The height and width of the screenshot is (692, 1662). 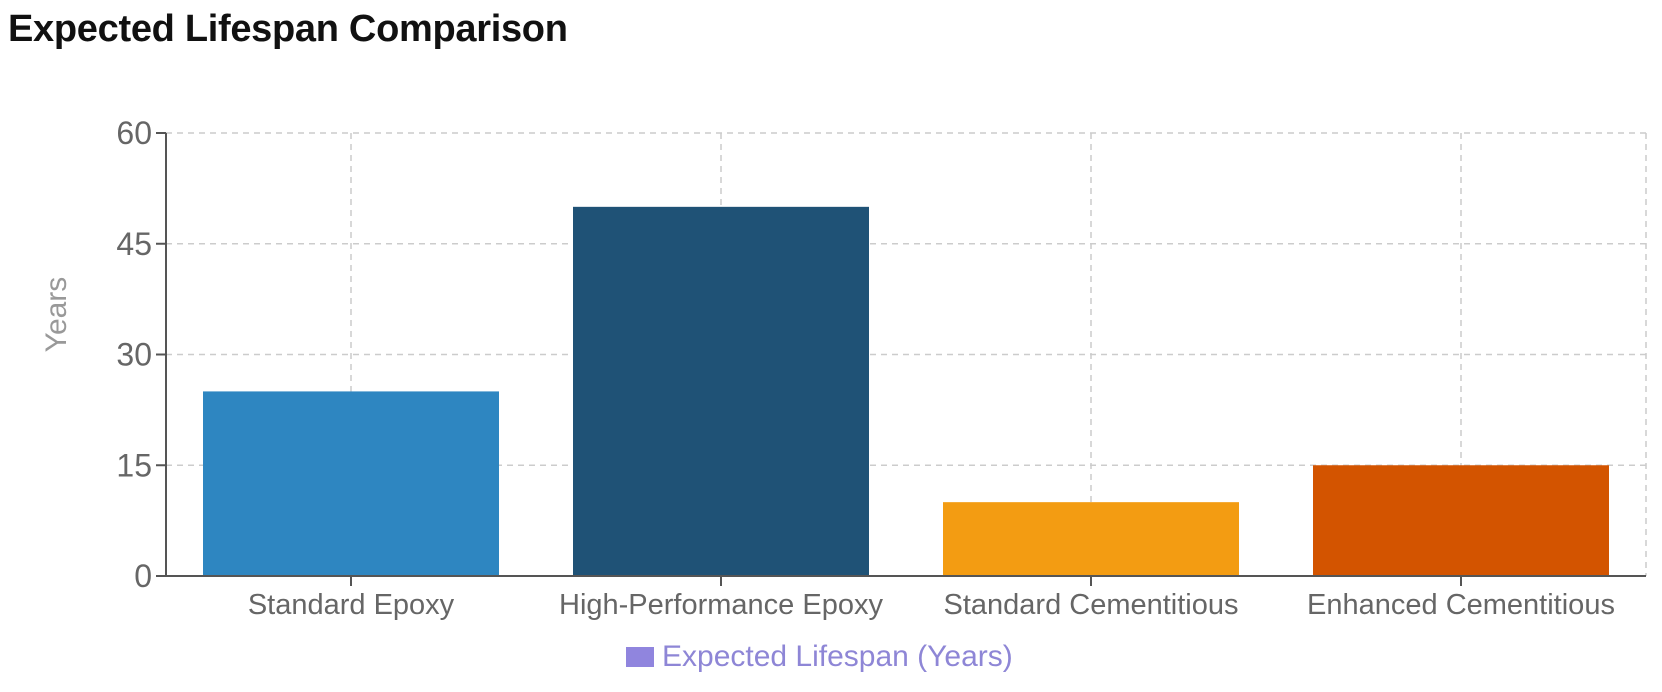 What do you see at coordinates (143, 576) in the screenshot?
I see `y-tick-label: 0` at bounding box center [143, 576].